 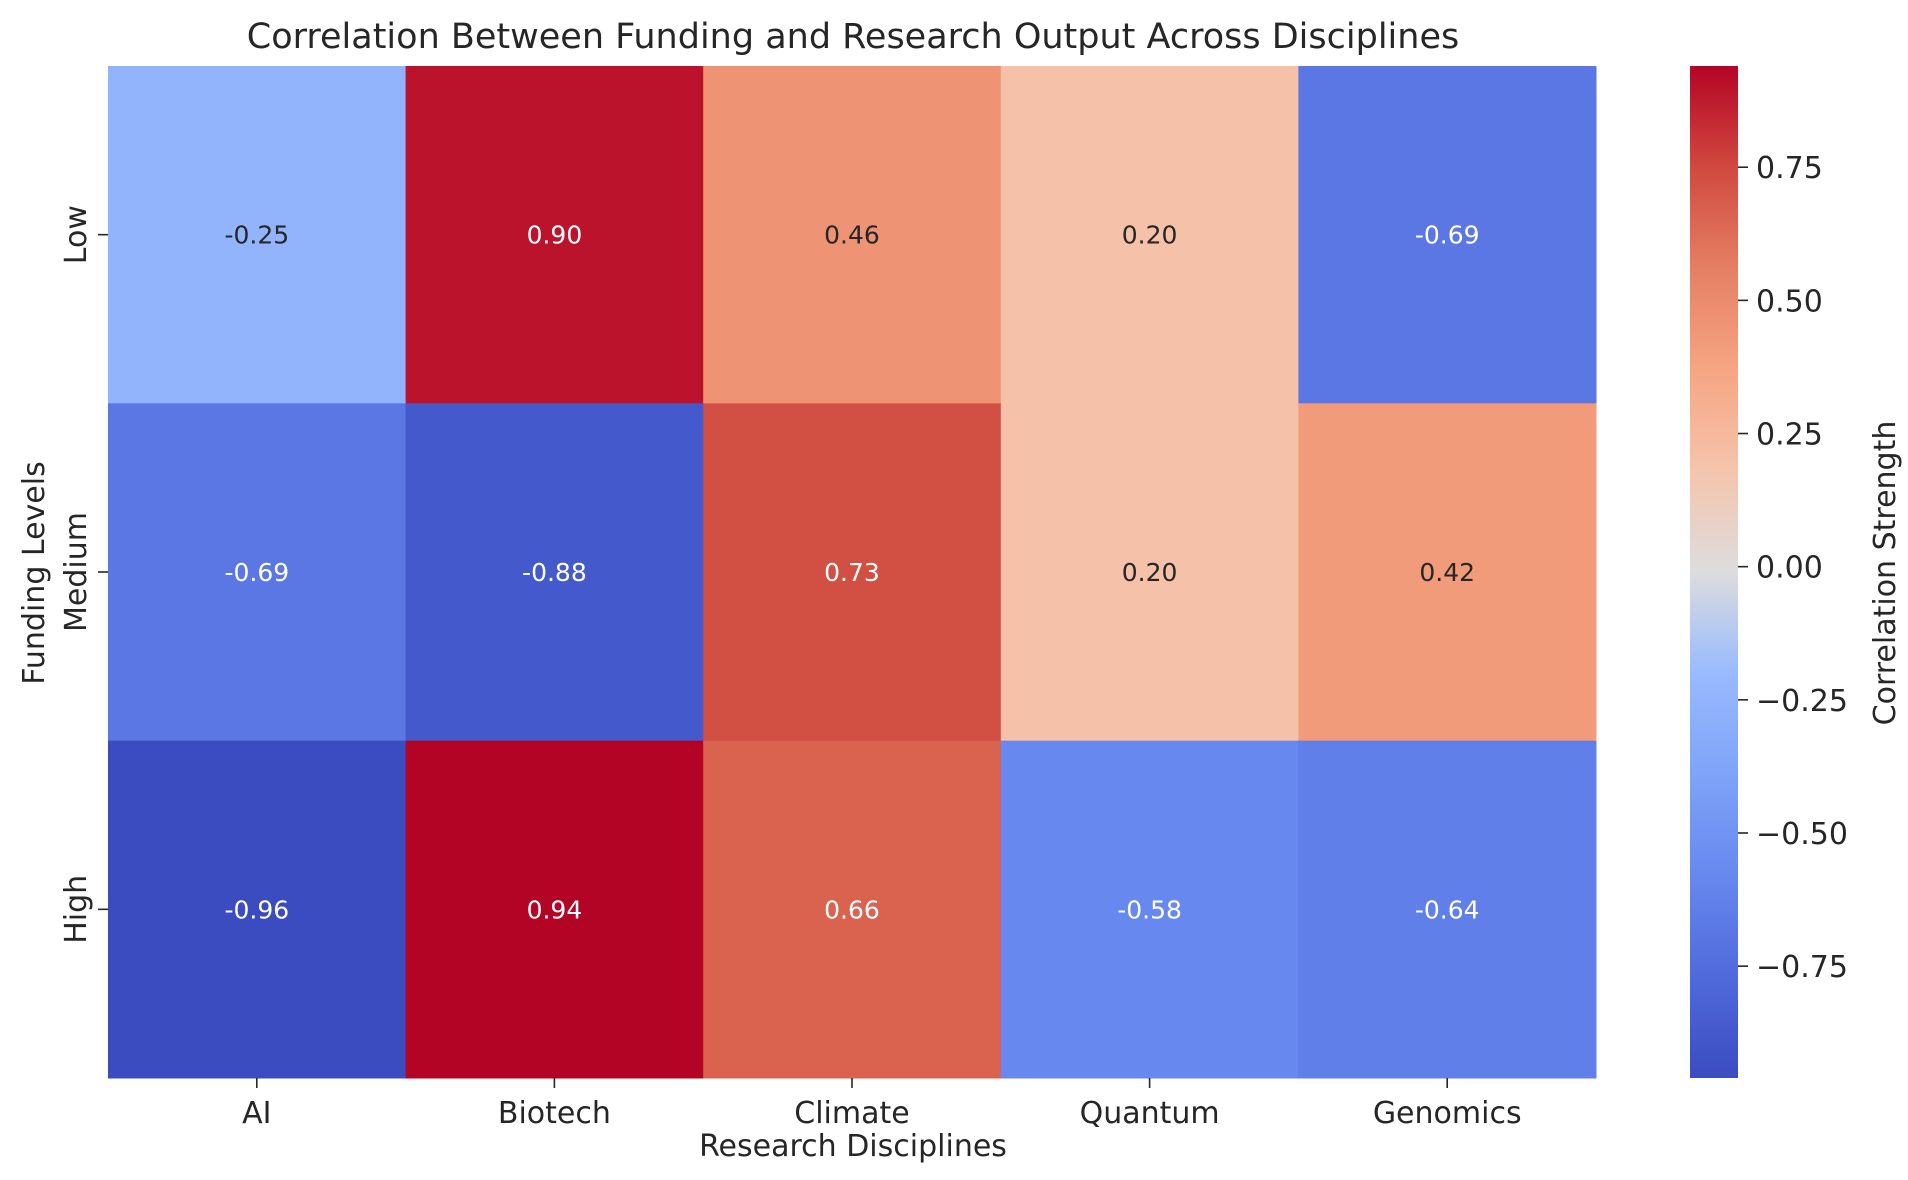 I want to click on x-tick-label: Quantum, so click(x=1150, y=1113).